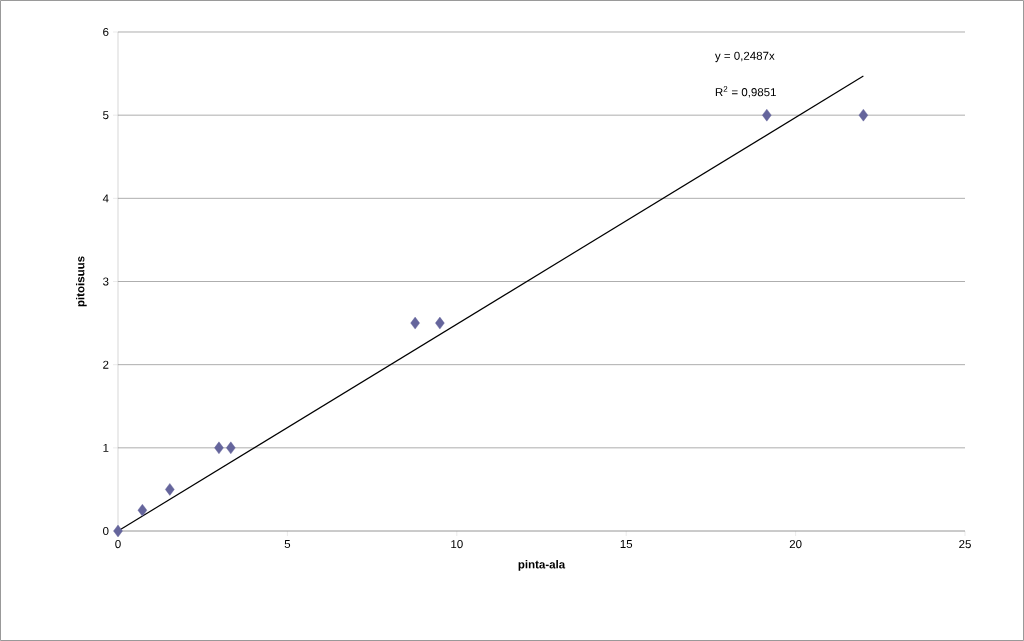 This screenshot has height=641, width=1024. I want to click on annotation: y = 0,2487x, so click(744, 57).